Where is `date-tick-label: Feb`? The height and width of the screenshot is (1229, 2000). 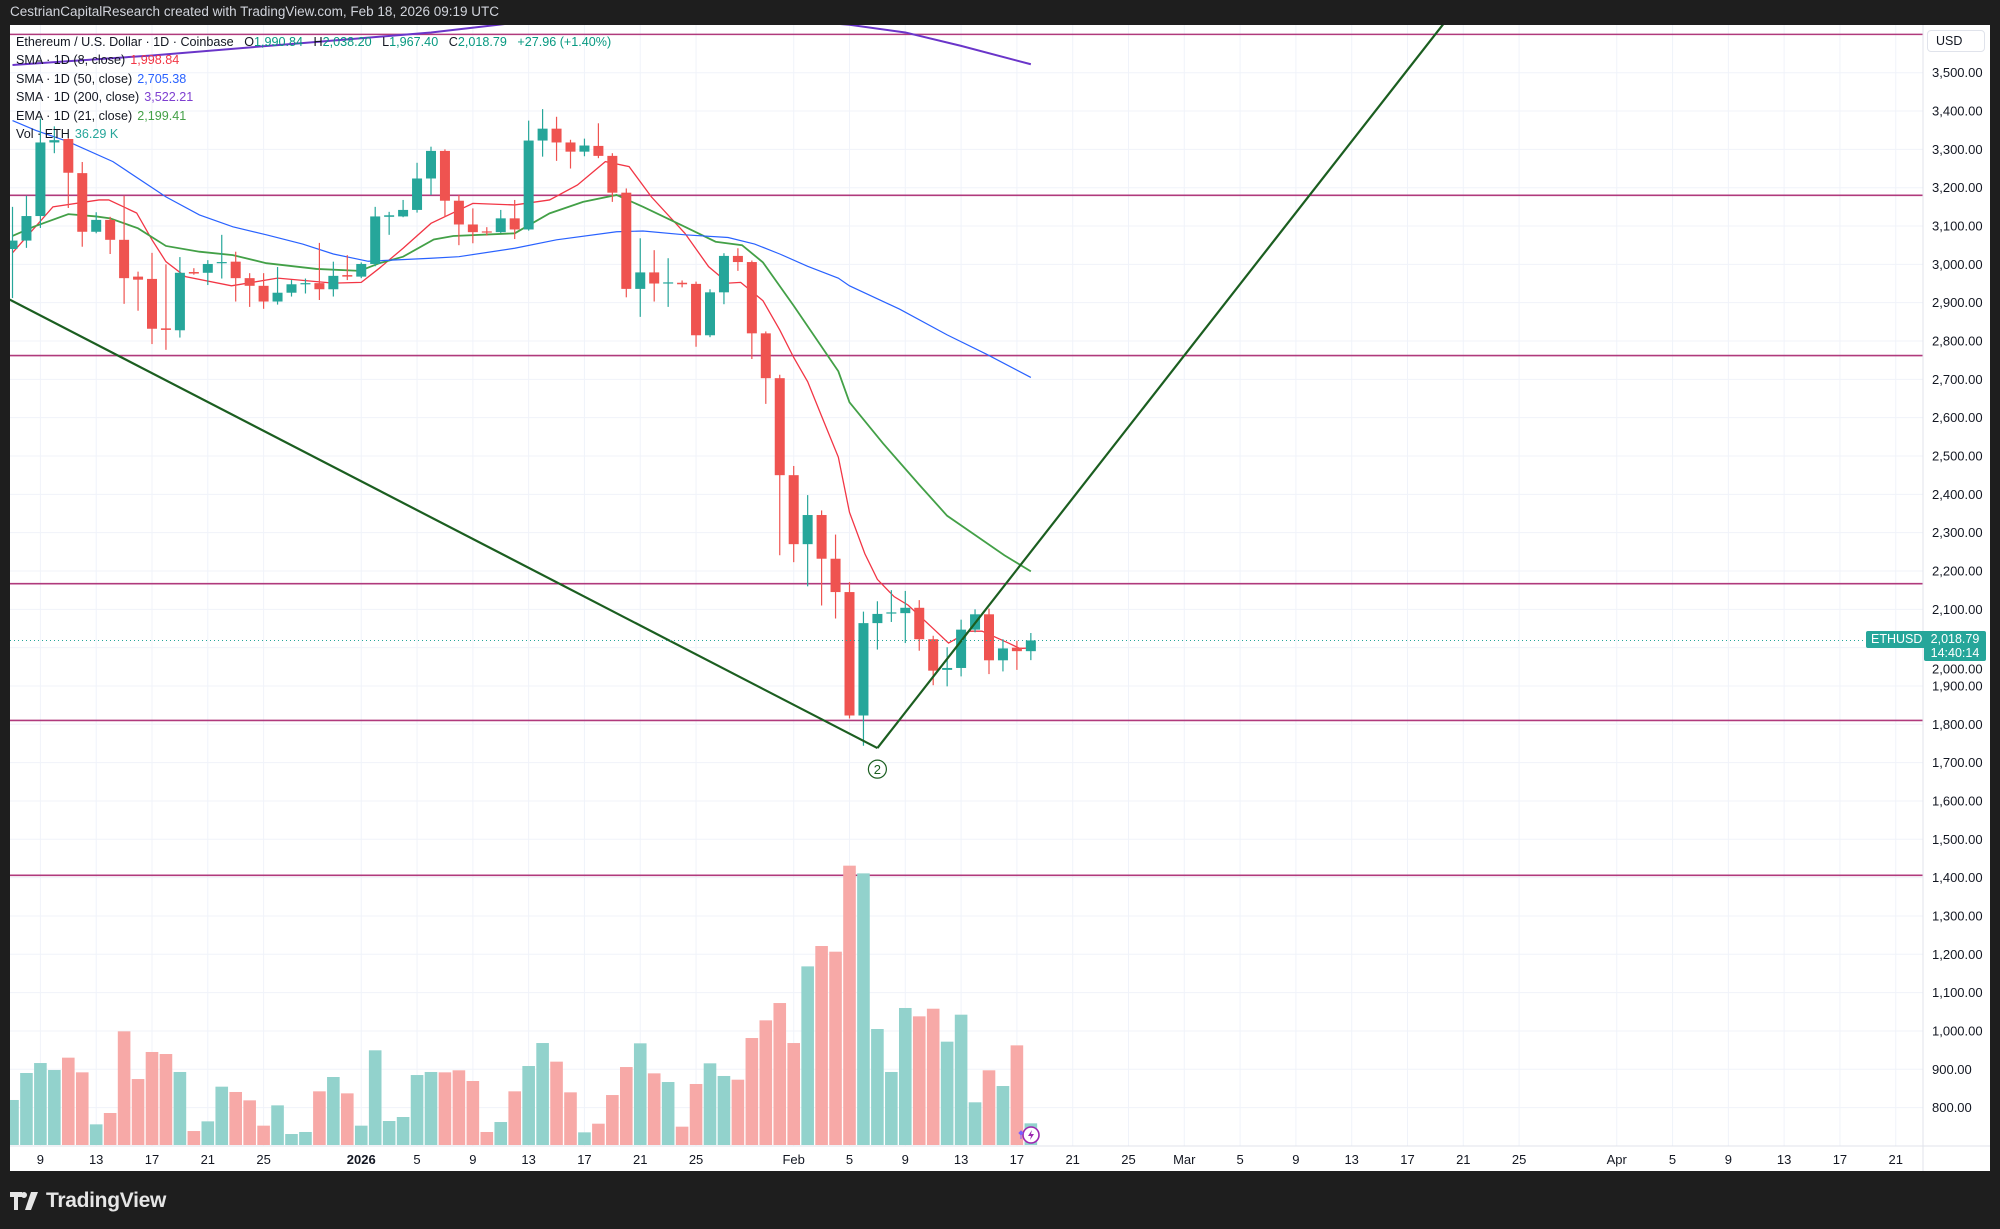
date-tick-label: Feb is located at coordinates (793, 1159).